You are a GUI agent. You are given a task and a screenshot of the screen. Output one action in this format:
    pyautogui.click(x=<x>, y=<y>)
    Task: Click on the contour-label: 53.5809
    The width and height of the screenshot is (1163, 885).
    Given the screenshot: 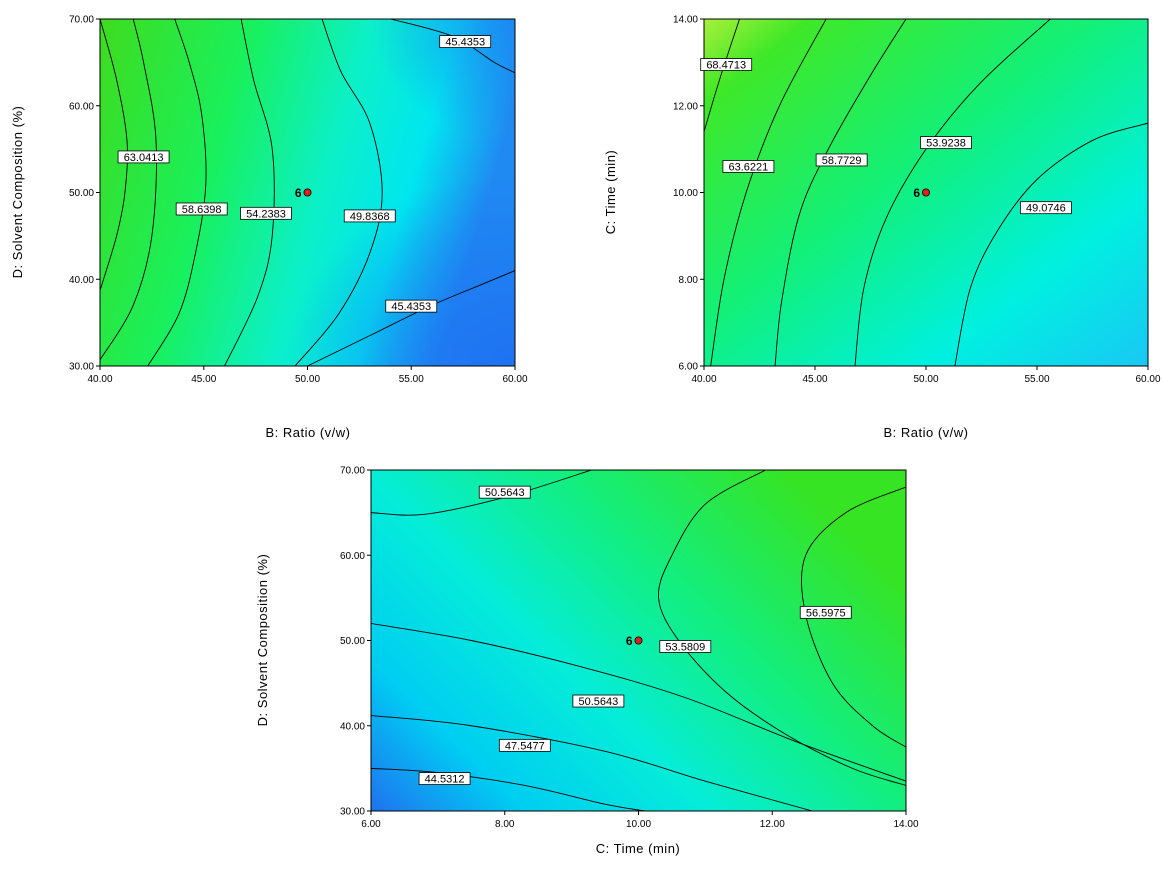 What is the action you would take?
    pyautogui.click(x=685, y=647)
    